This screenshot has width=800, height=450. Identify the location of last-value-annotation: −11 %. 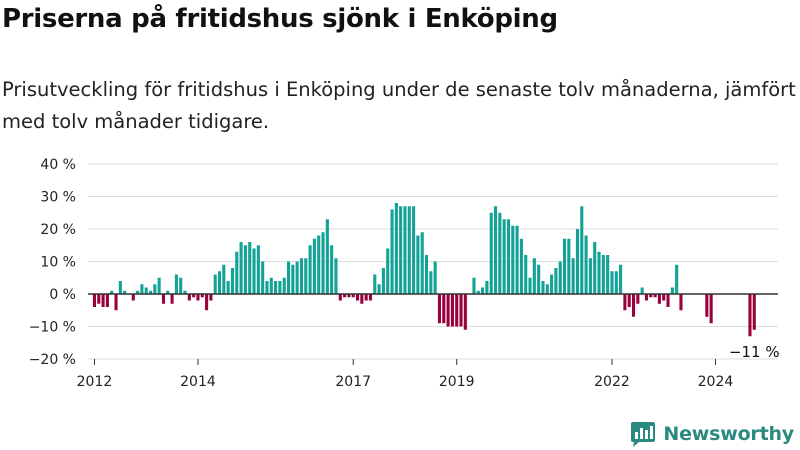
(754, 352).